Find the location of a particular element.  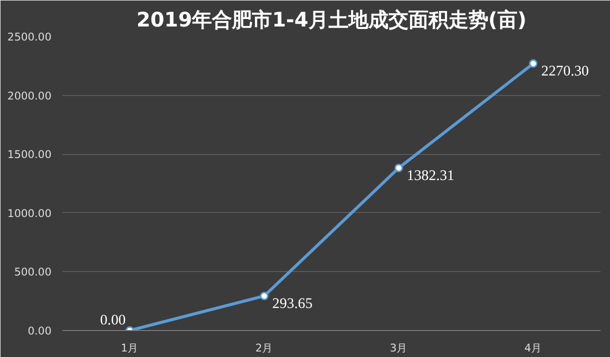

y-tick-label: 2500.00 is located at coordinates (29, 37).